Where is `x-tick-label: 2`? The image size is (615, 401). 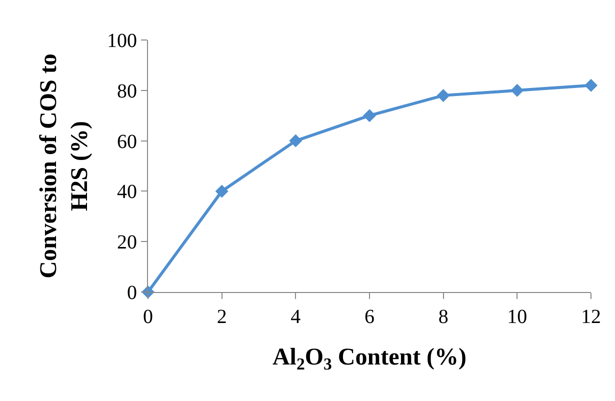
x-tick-label: 2 is located at coordinates (221, 317).